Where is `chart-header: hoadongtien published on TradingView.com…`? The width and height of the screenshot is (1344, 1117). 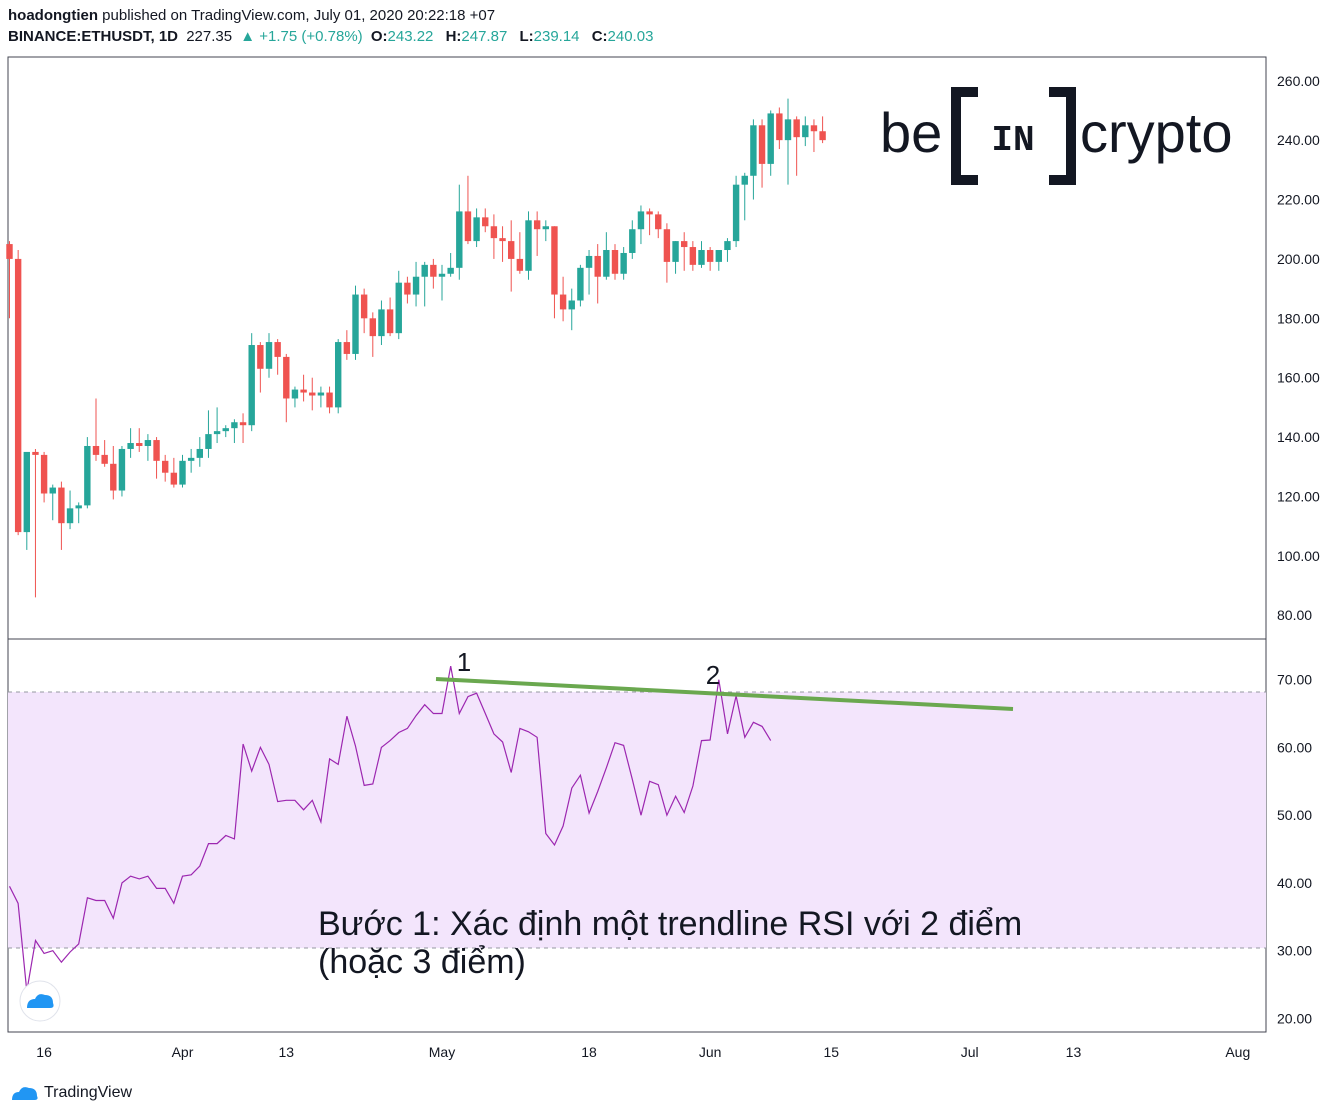 chart-header: hoadongtien published on TradingView.com… is located at coordinates (334, 26).